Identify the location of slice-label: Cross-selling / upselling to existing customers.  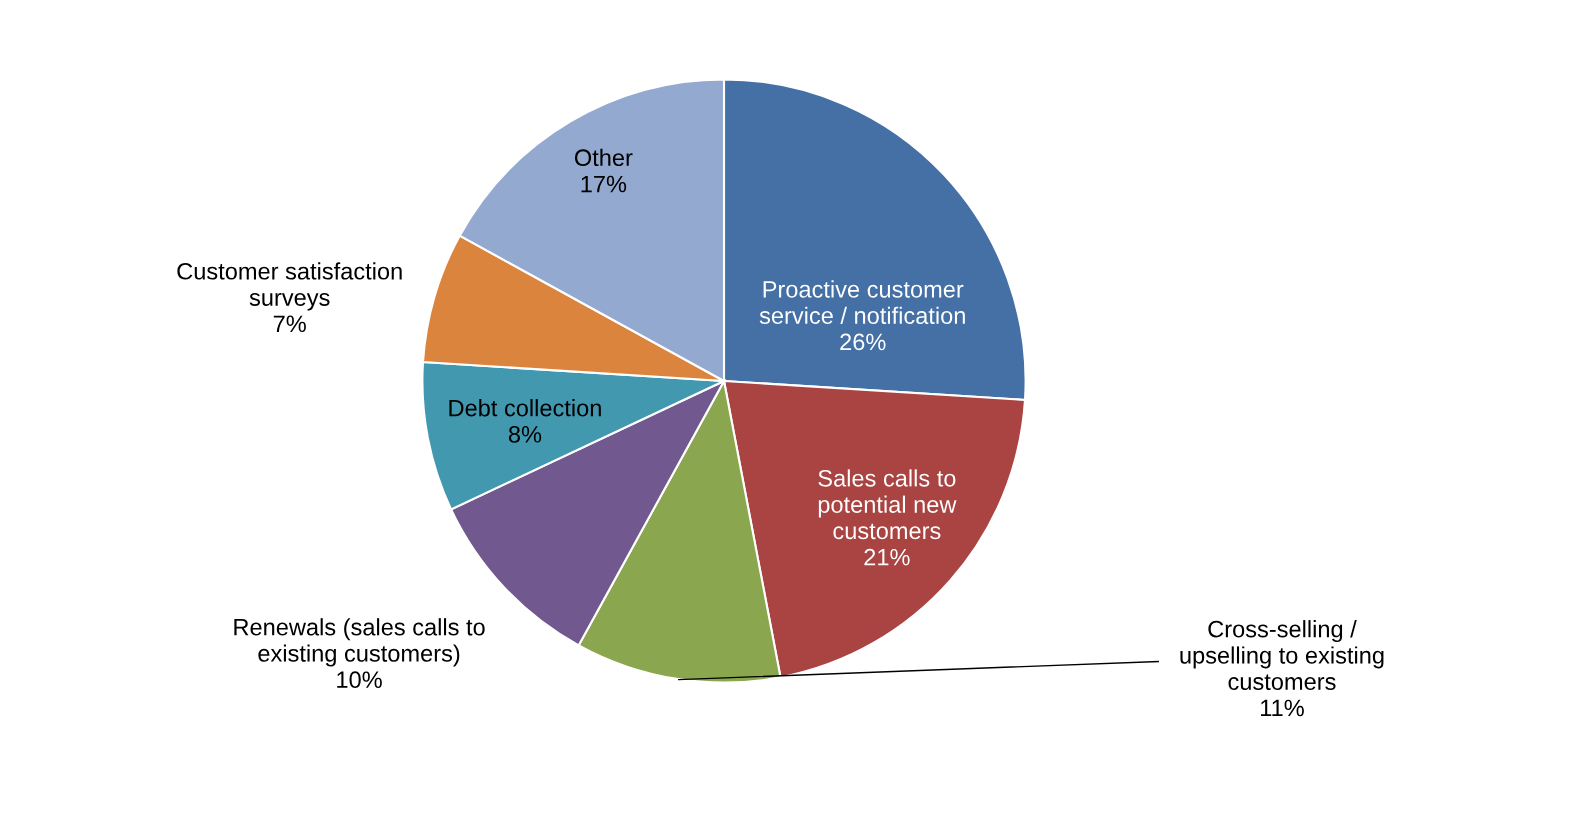
(1282, 655).